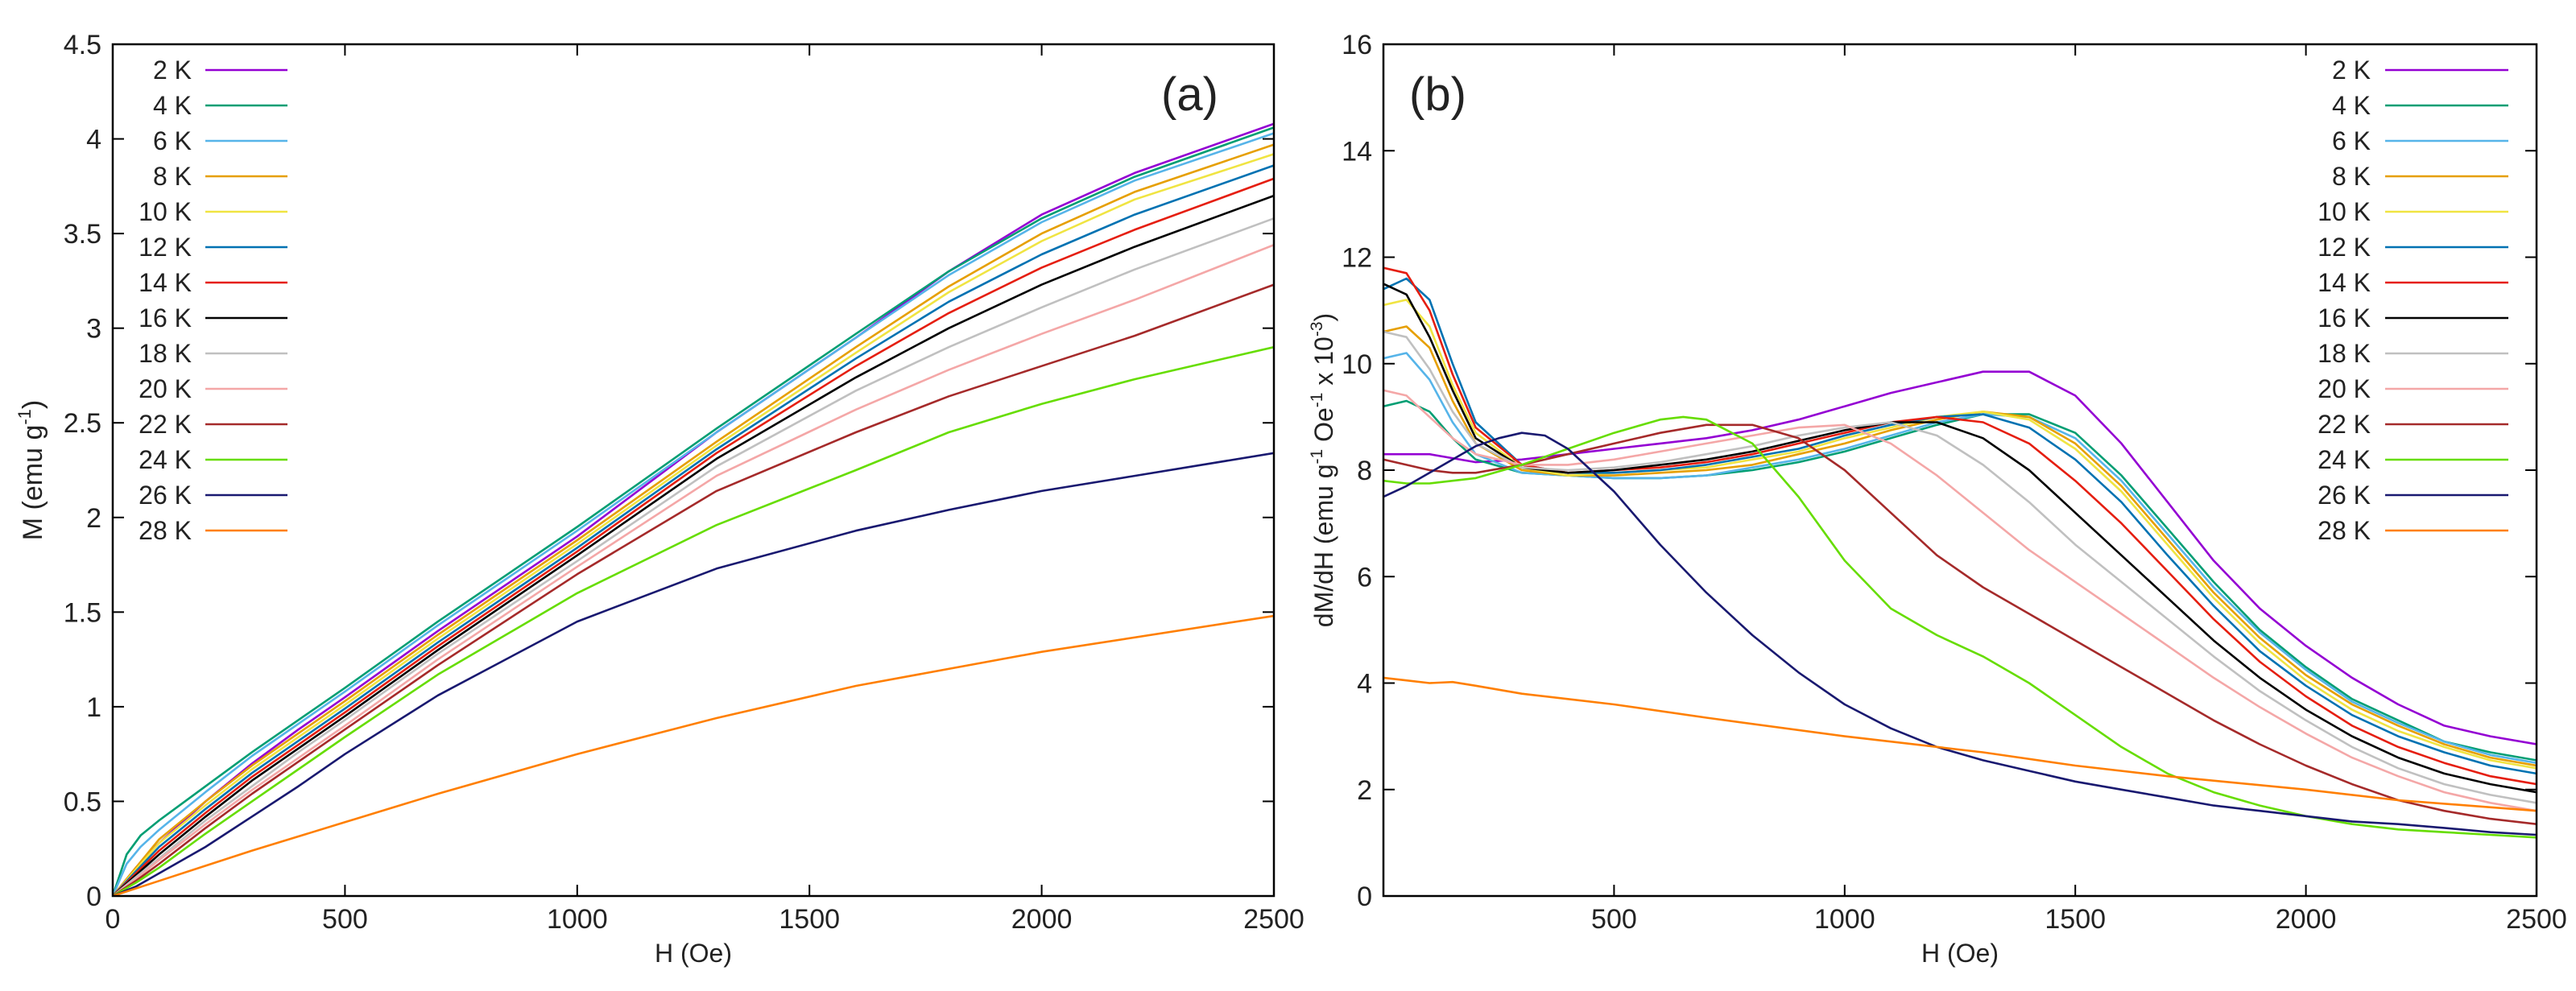 The width and height of the screenshot is (2576, 991). I want to click on panel-b-x-tick-label: 2500, so click(2537, 920).